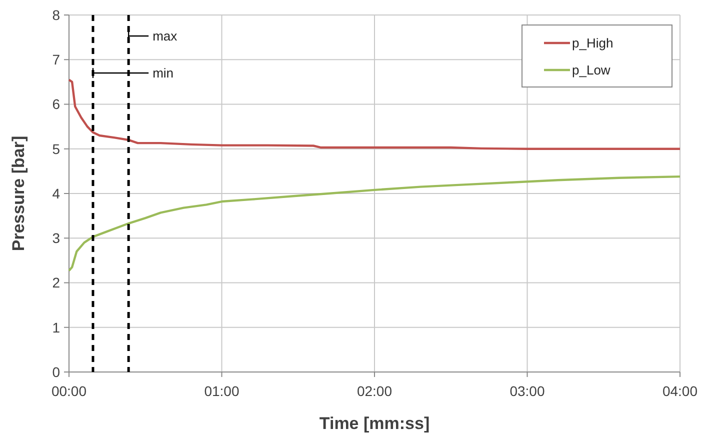 The image size is (707, 441). What do you see at coordinates (527, 391) in the screenshot?
I see `x-tick-label: 03:00` at bounding box center [527, 391].